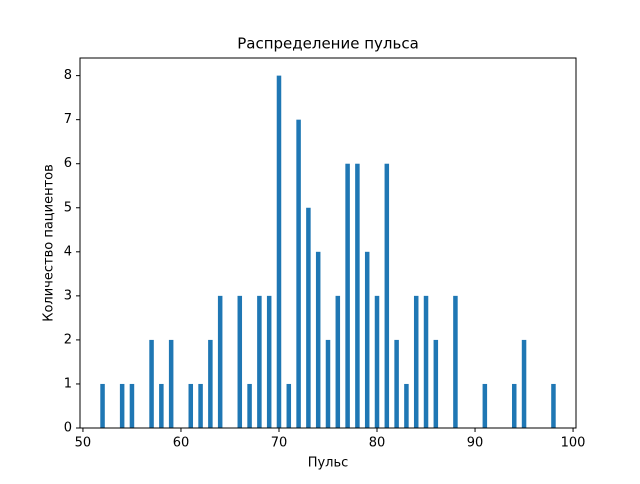 The width and height of the screenshot is (640, 484). What do you see at coordinates (377, 443) in the screenshot?
I see `x-tick-label: 80` at bounding box center [377, 443].